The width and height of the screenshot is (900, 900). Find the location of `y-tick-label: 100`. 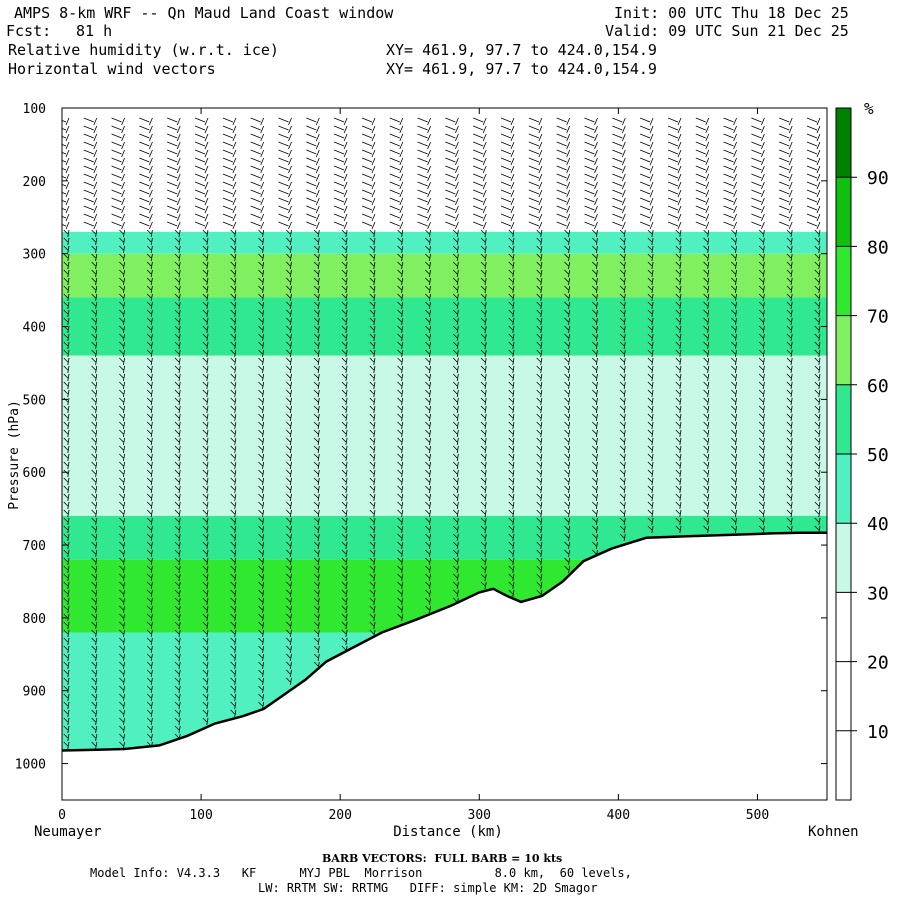

y-tick-label: 100 is located at coordinates (34, 109).